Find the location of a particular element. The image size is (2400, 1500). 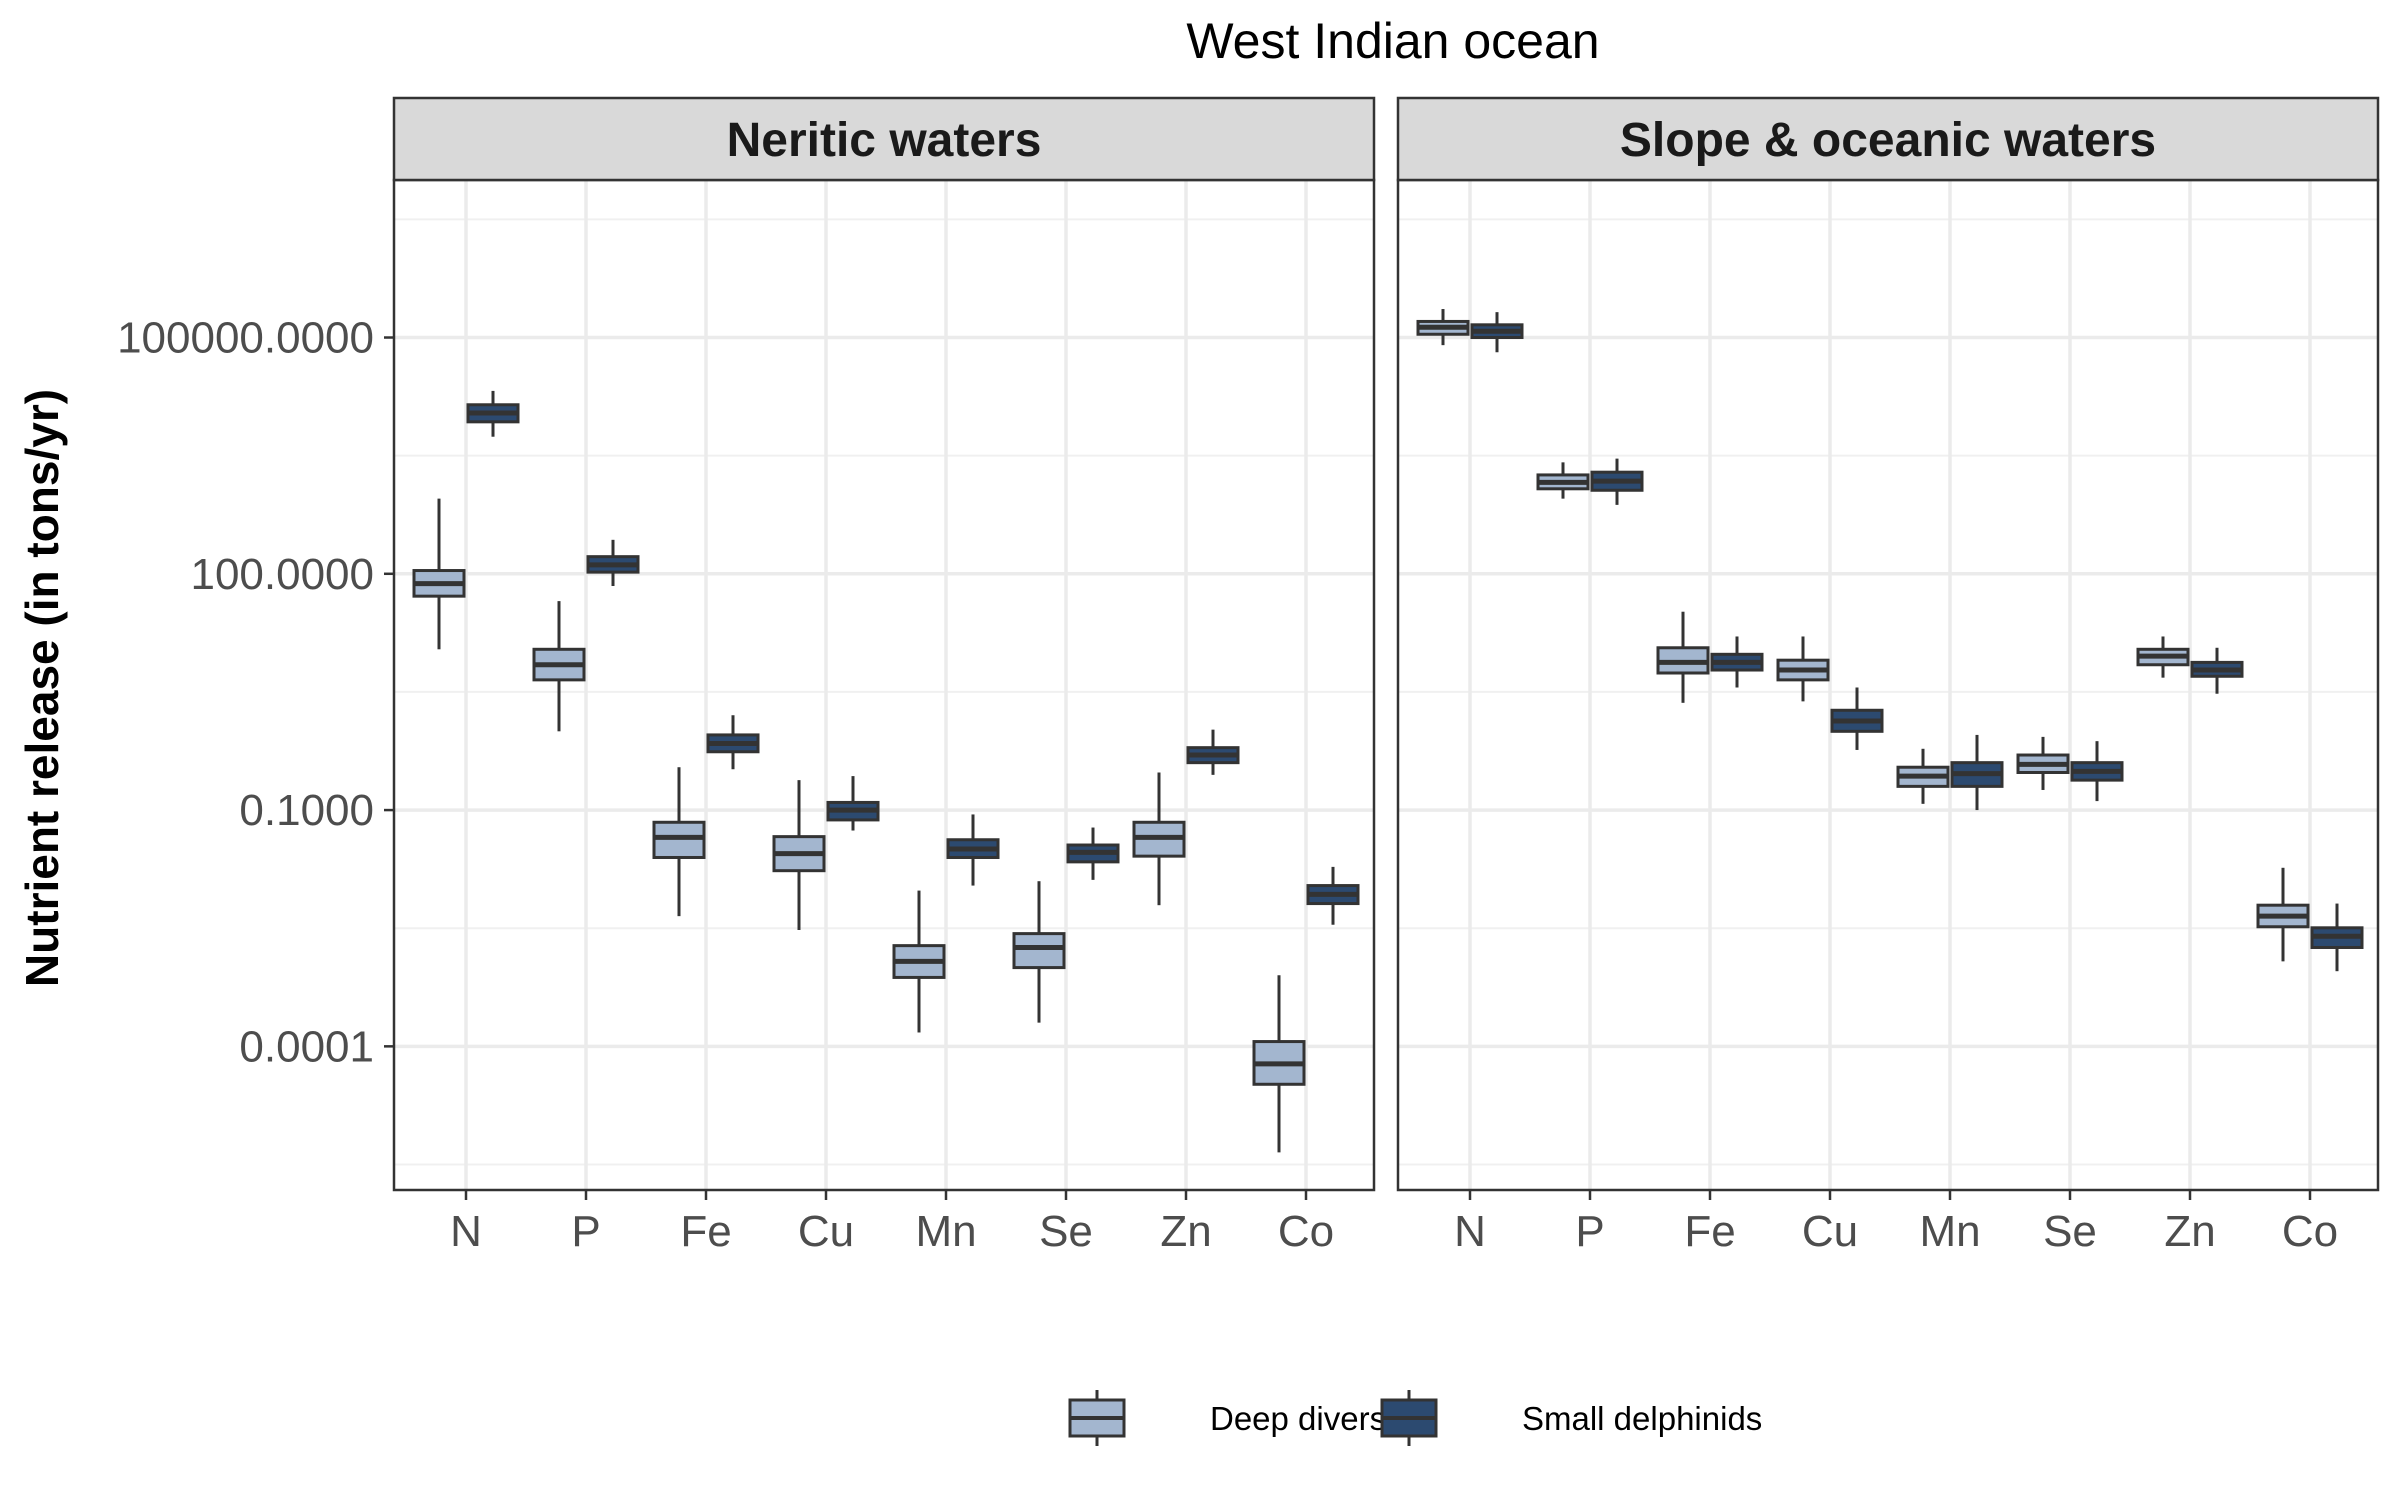

legend: Deep divers Small delphinids is located at coordinates (1415, 1418).